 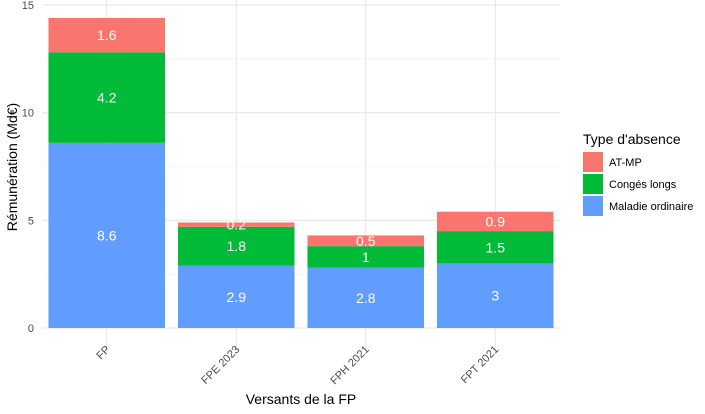 I want to click on y-axis-title: Rémunération (Md€), so click(x=12, y=167).